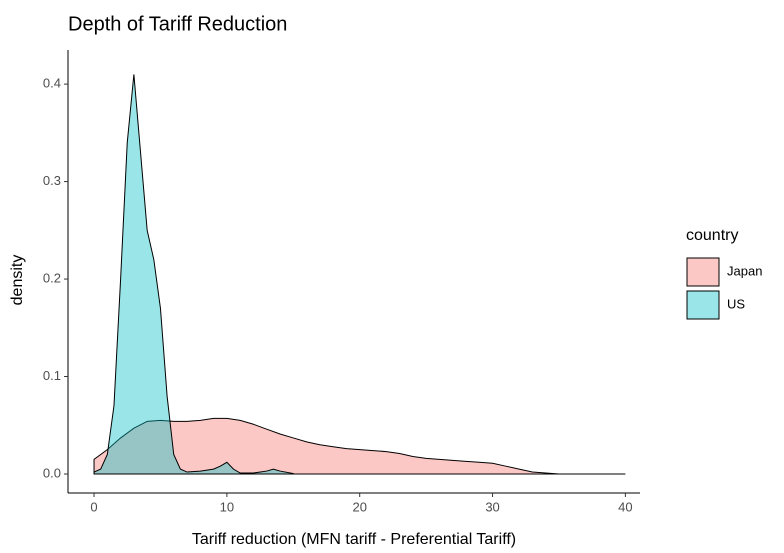 The image size is (784, 553). I want to click on y-axis-title: density, so click(17, 280).